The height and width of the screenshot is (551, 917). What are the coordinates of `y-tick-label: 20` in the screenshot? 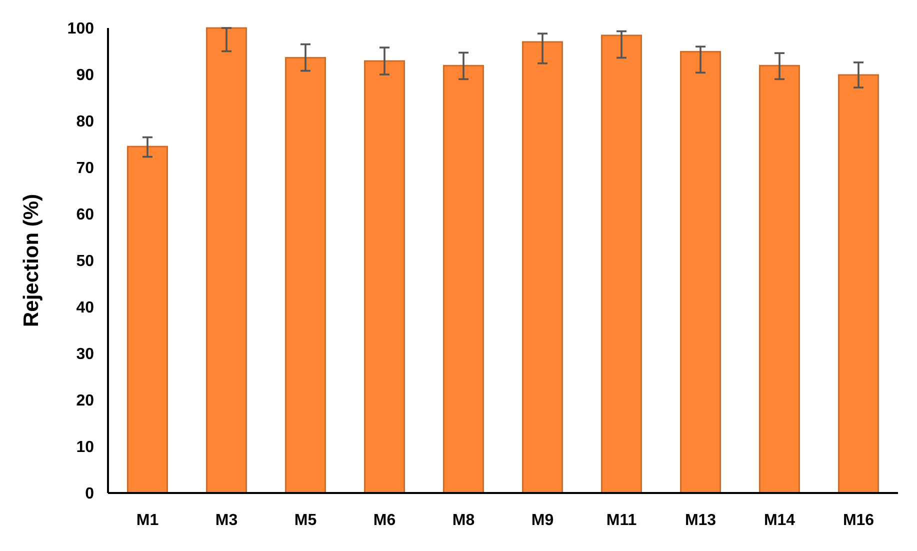 It's located at (85, 401).